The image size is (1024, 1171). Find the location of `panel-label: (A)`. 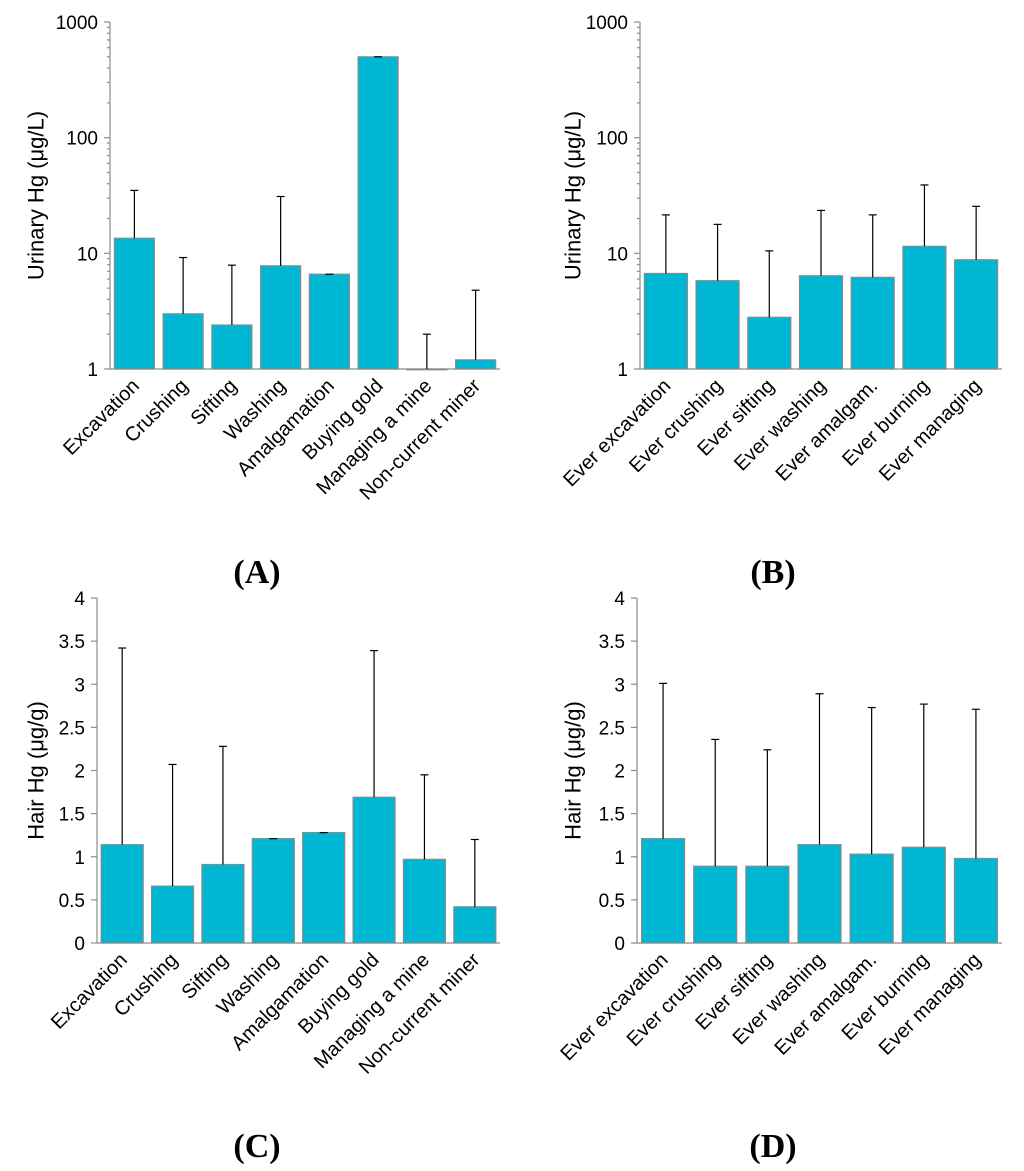

panel-label: (A) is located at coordinates (256, 572).